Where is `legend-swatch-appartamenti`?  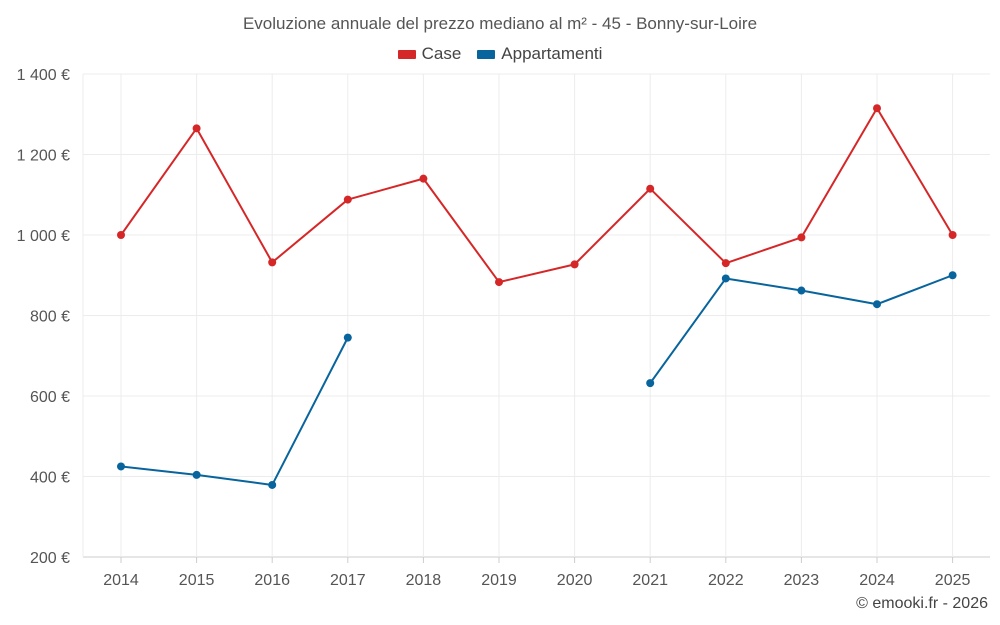 legend-swatch-appartamenti is located at coordinates (486, 54).